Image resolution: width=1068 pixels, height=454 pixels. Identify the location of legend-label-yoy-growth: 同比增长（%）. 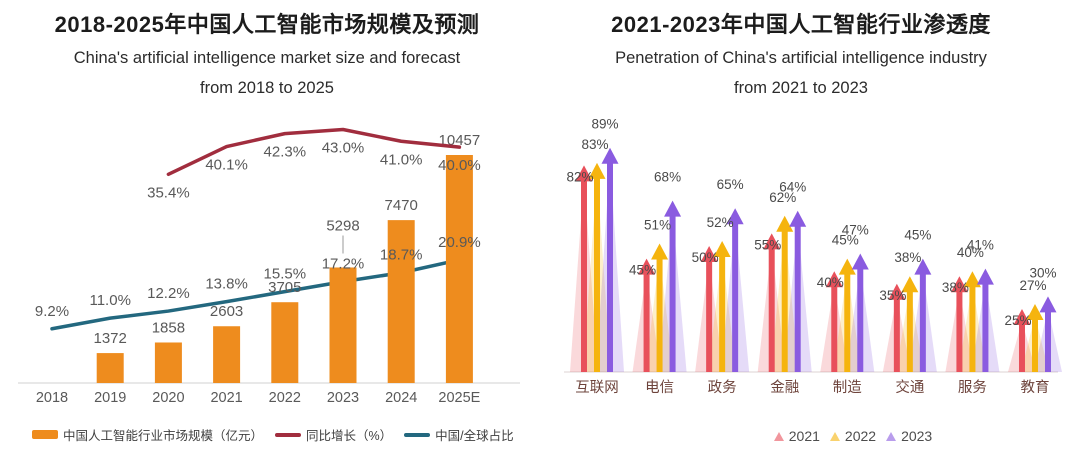
(349, 436).